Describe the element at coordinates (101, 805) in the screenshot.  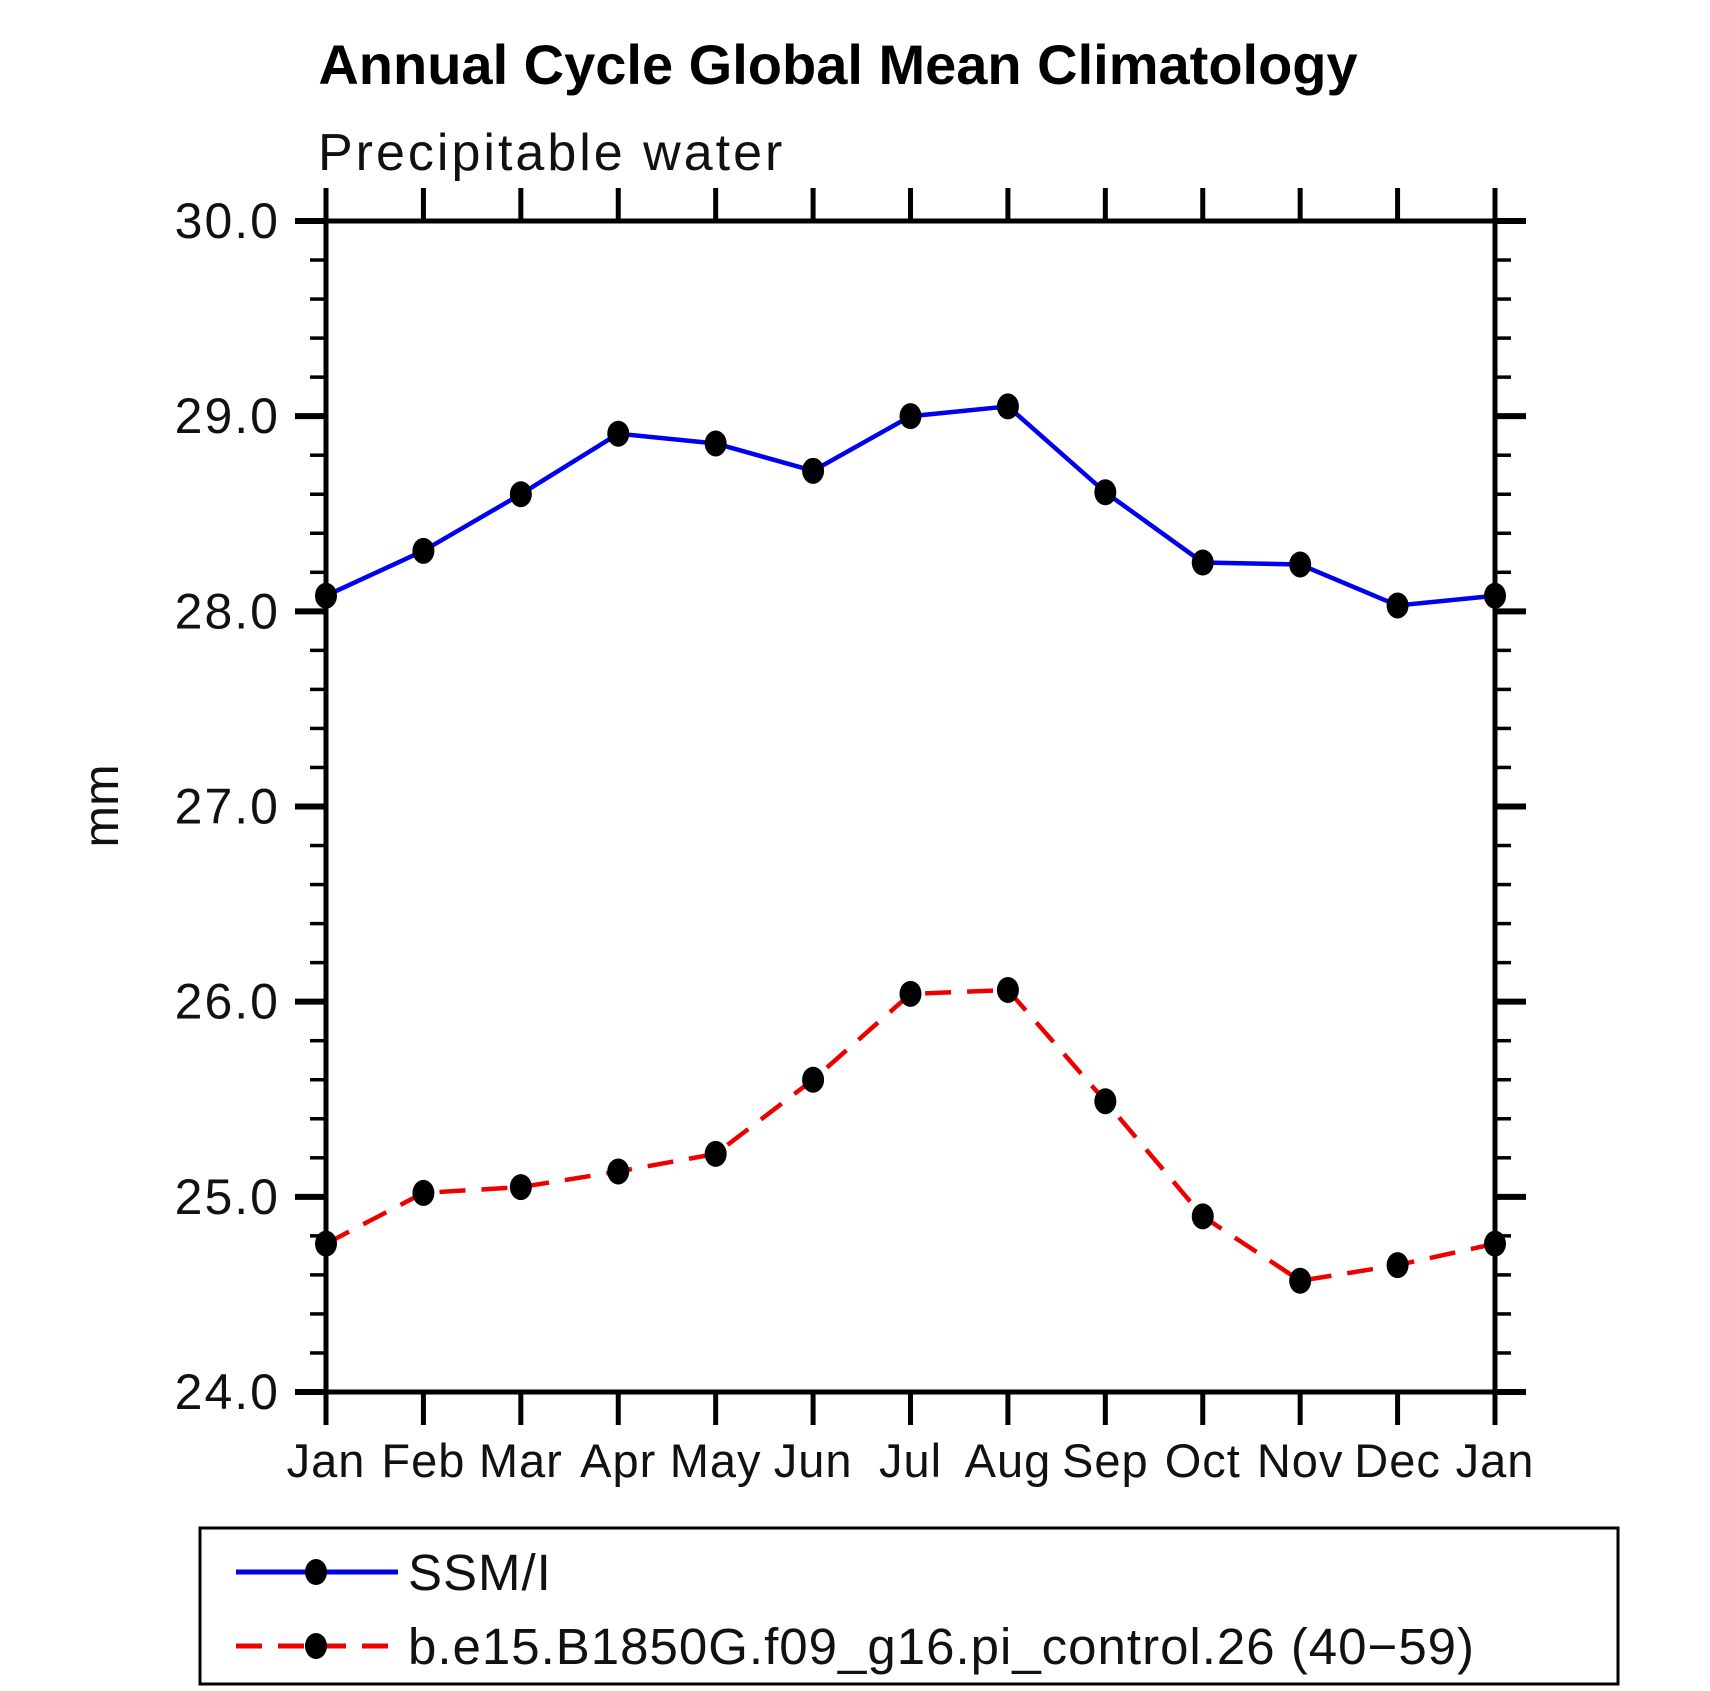
I see `y-axis-label: mm` at that location.